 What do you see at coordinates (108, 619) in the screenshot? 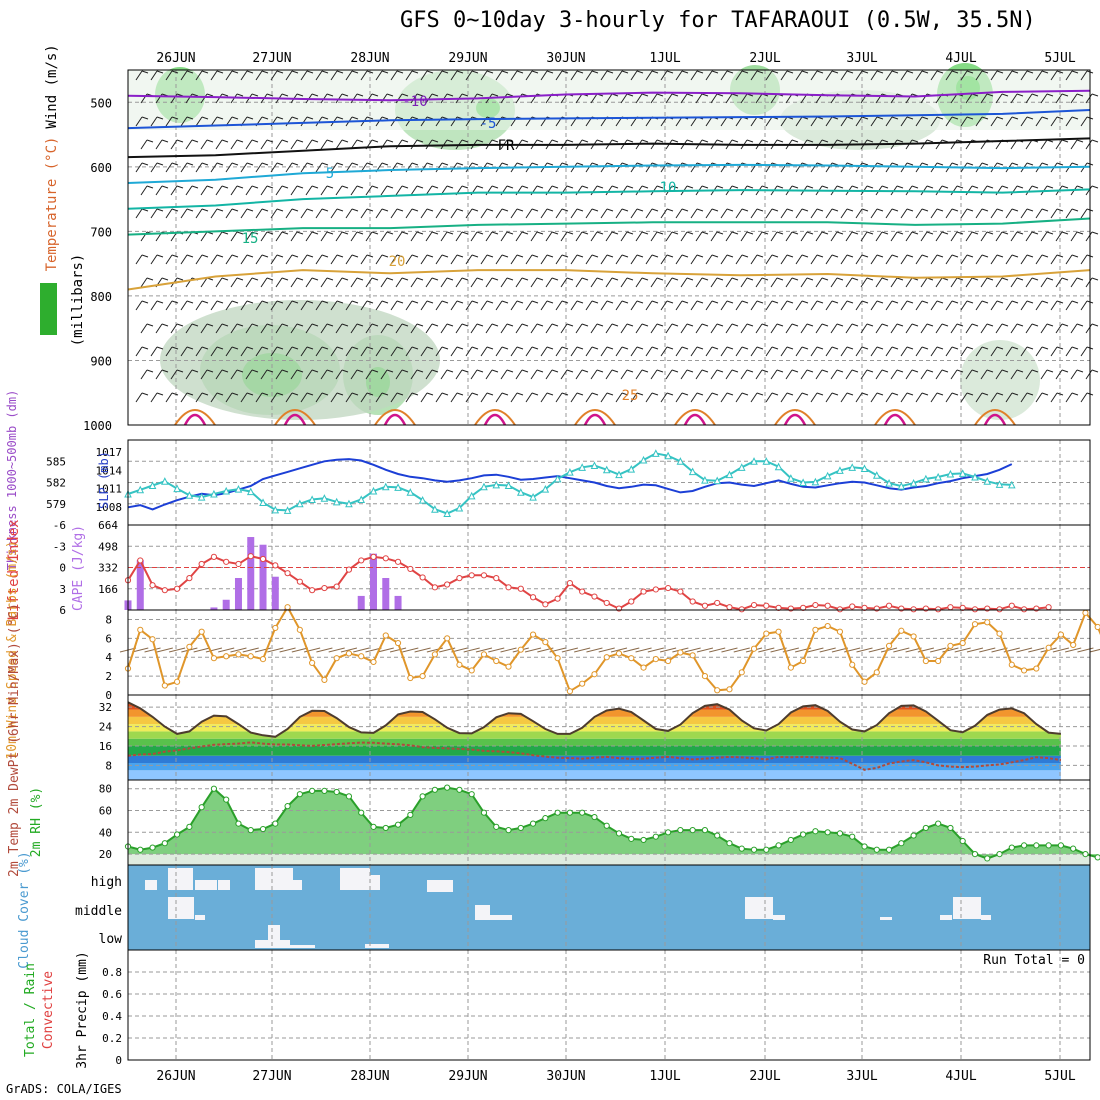
I see `wind-tick-4: 8` at bounding box center [108, 619].